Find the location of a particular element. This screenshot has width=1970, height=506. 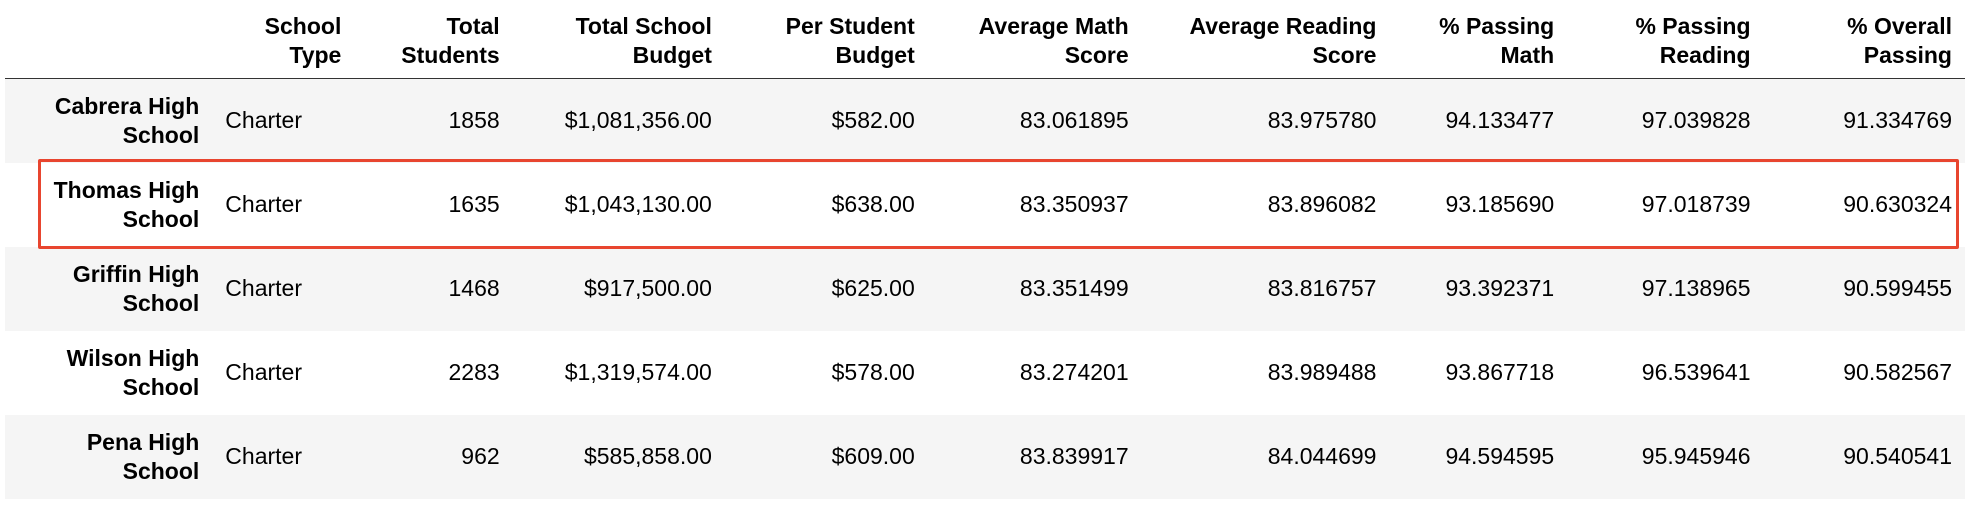

cell-total-budget: $1,081,356.00 is located at coordinates (638, 120).